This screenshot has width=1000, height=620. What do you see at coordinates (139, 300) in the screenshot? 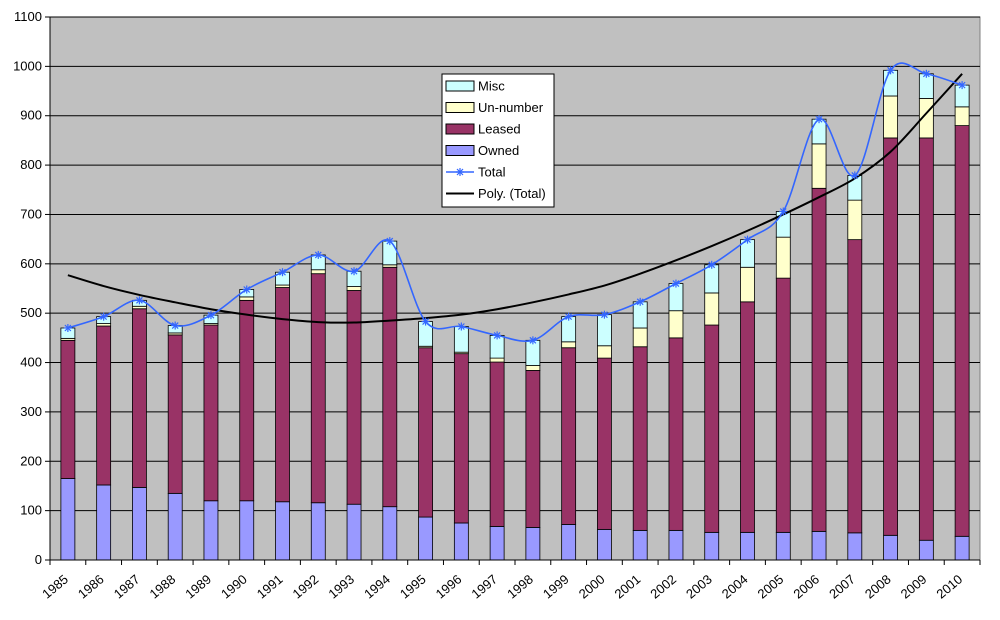
I see `total-point-1987` at bounding box center [139, 300].